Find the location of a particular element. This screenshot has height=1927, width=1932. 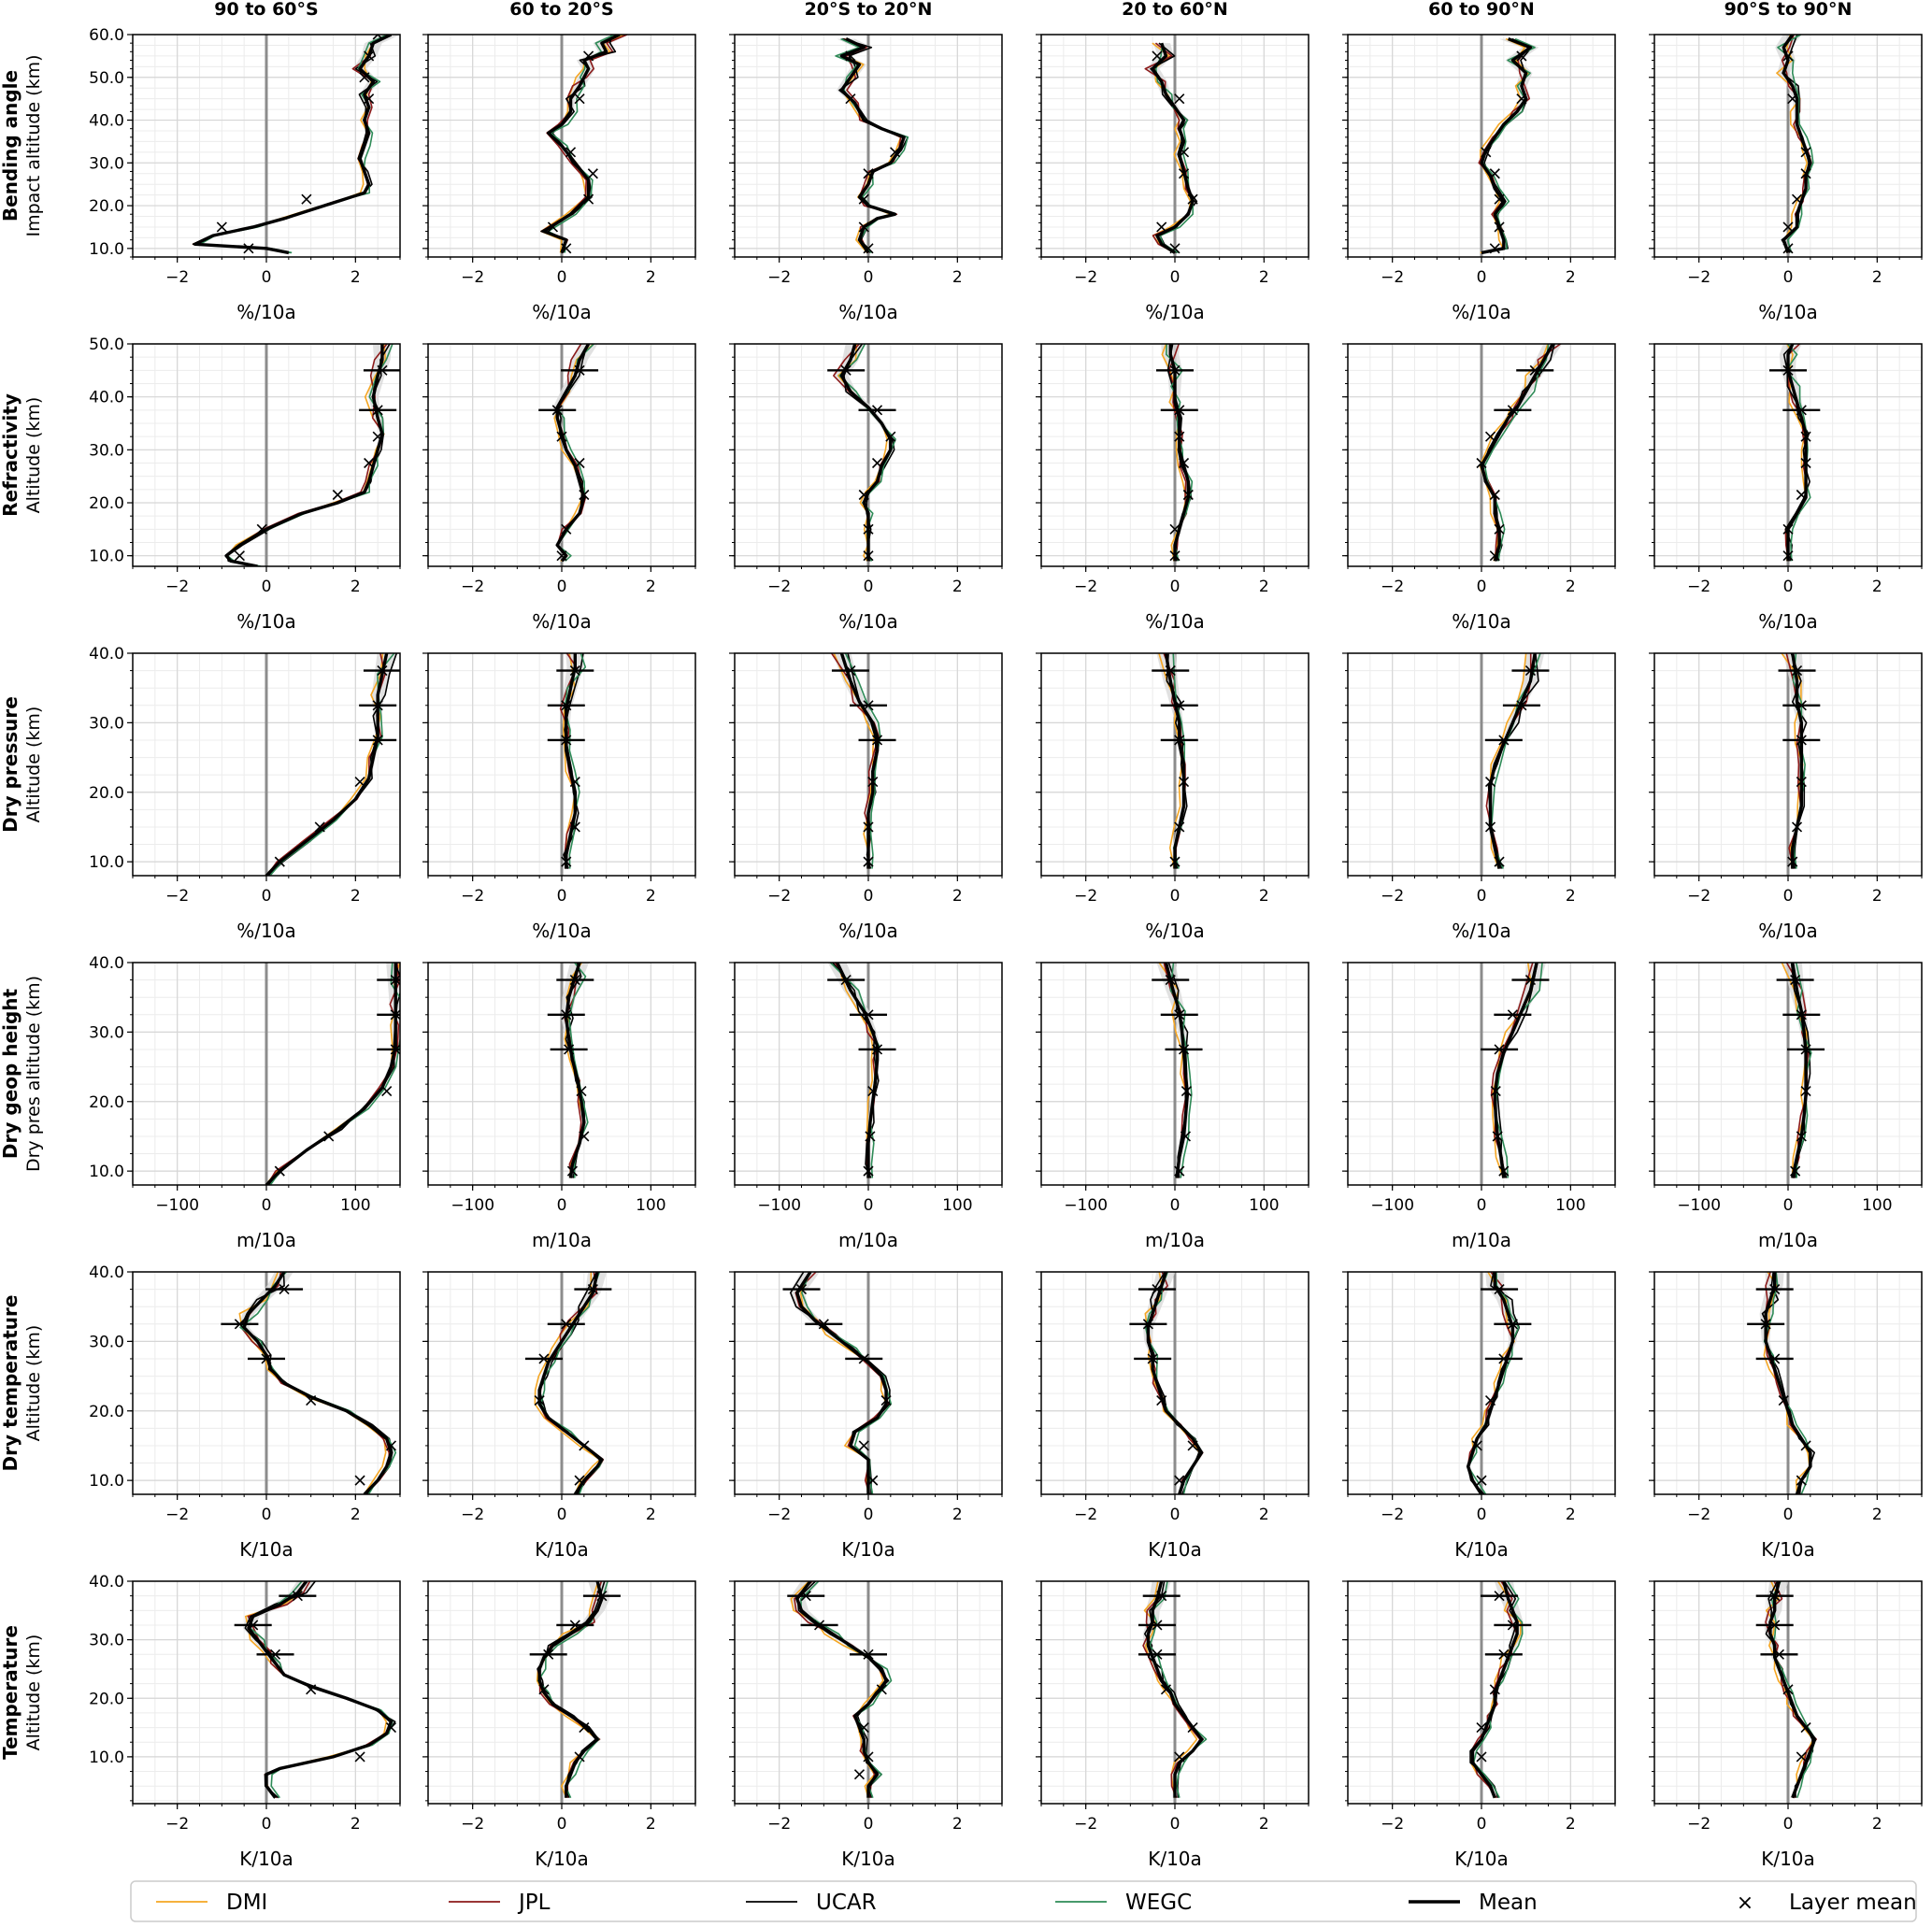

row-label: Dry geop height Dry pres altitude (km) is located at coordinates (22, 1074).